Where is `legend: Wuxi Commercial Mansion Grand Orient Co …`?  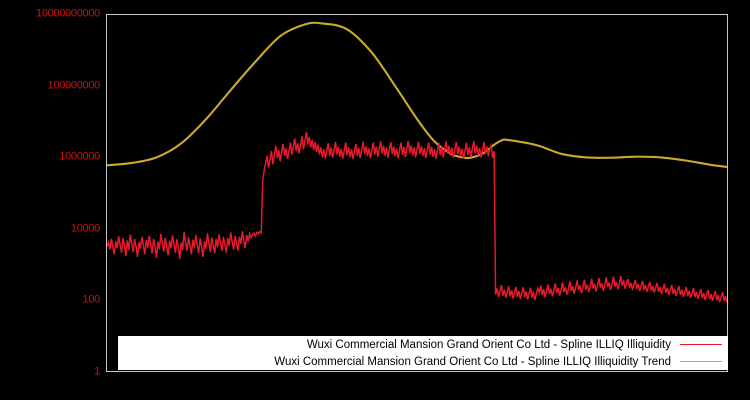
legend: Wuxi Commercial Mansion Grand Orient Co … is located at coordinates (423, 353).